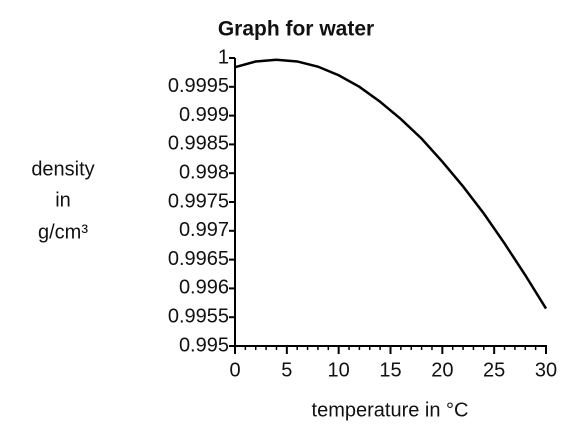  Describe the element at coordinates (234, 370) in the screenshot. I see `x-tick-label: 0` at that location.